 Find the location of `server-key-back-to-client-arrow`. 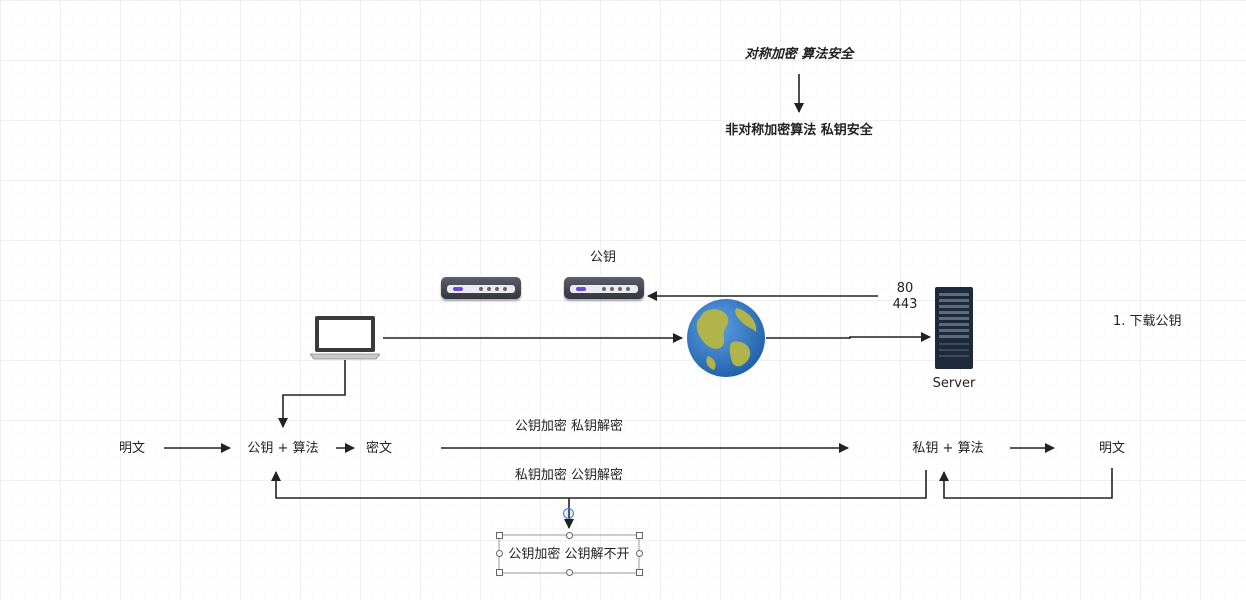

server-key-back-to-client-arrow is located at coordinates (599, 484).